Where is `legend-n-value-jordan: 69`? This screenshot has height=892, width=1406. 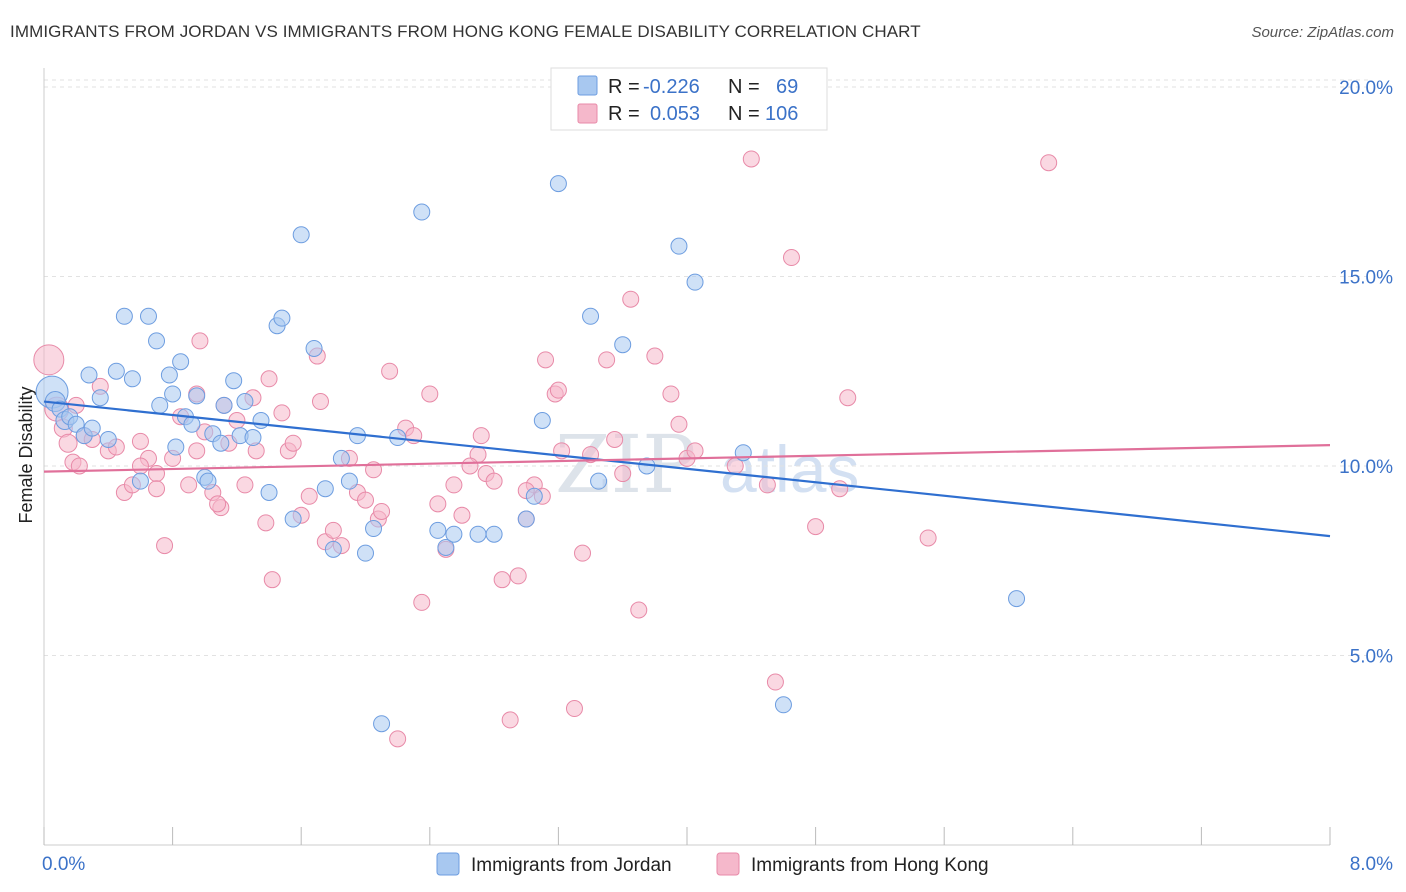
legend-n-value-jordan: 69 is located at coordinates (787, 87).